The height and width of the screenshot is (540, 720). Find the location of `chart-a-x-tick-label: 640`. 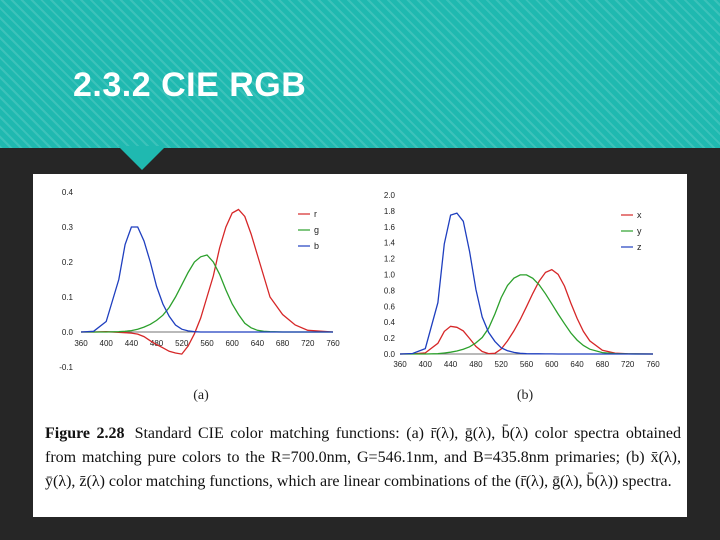

chart-a-x-tick-label: 640 is located at coordinates (258, 343).